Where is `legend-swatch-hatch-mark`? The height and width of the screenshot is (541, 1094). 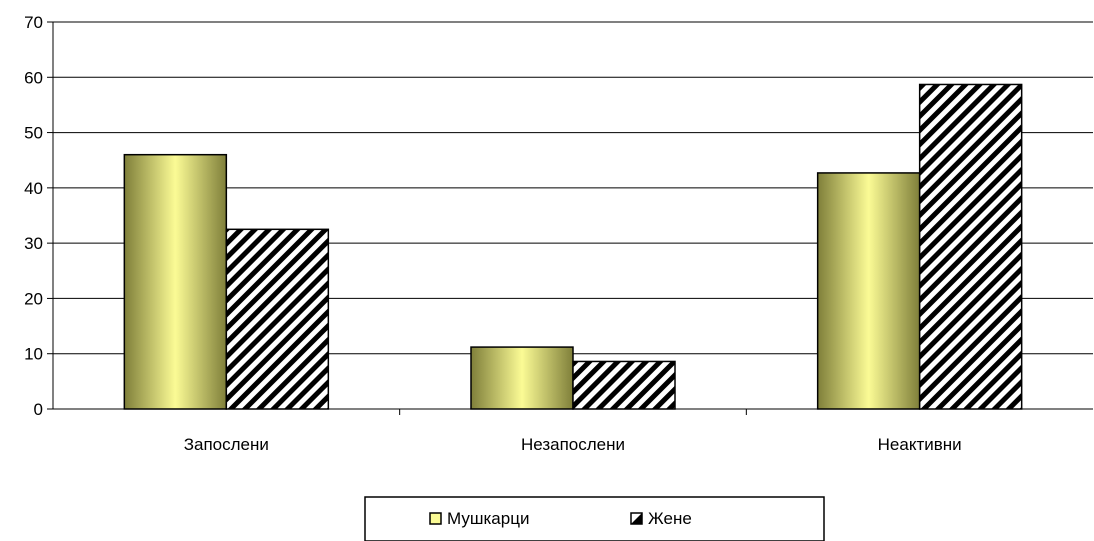
legend-swatch-hatch-mark is located at coordinates (636, 518).